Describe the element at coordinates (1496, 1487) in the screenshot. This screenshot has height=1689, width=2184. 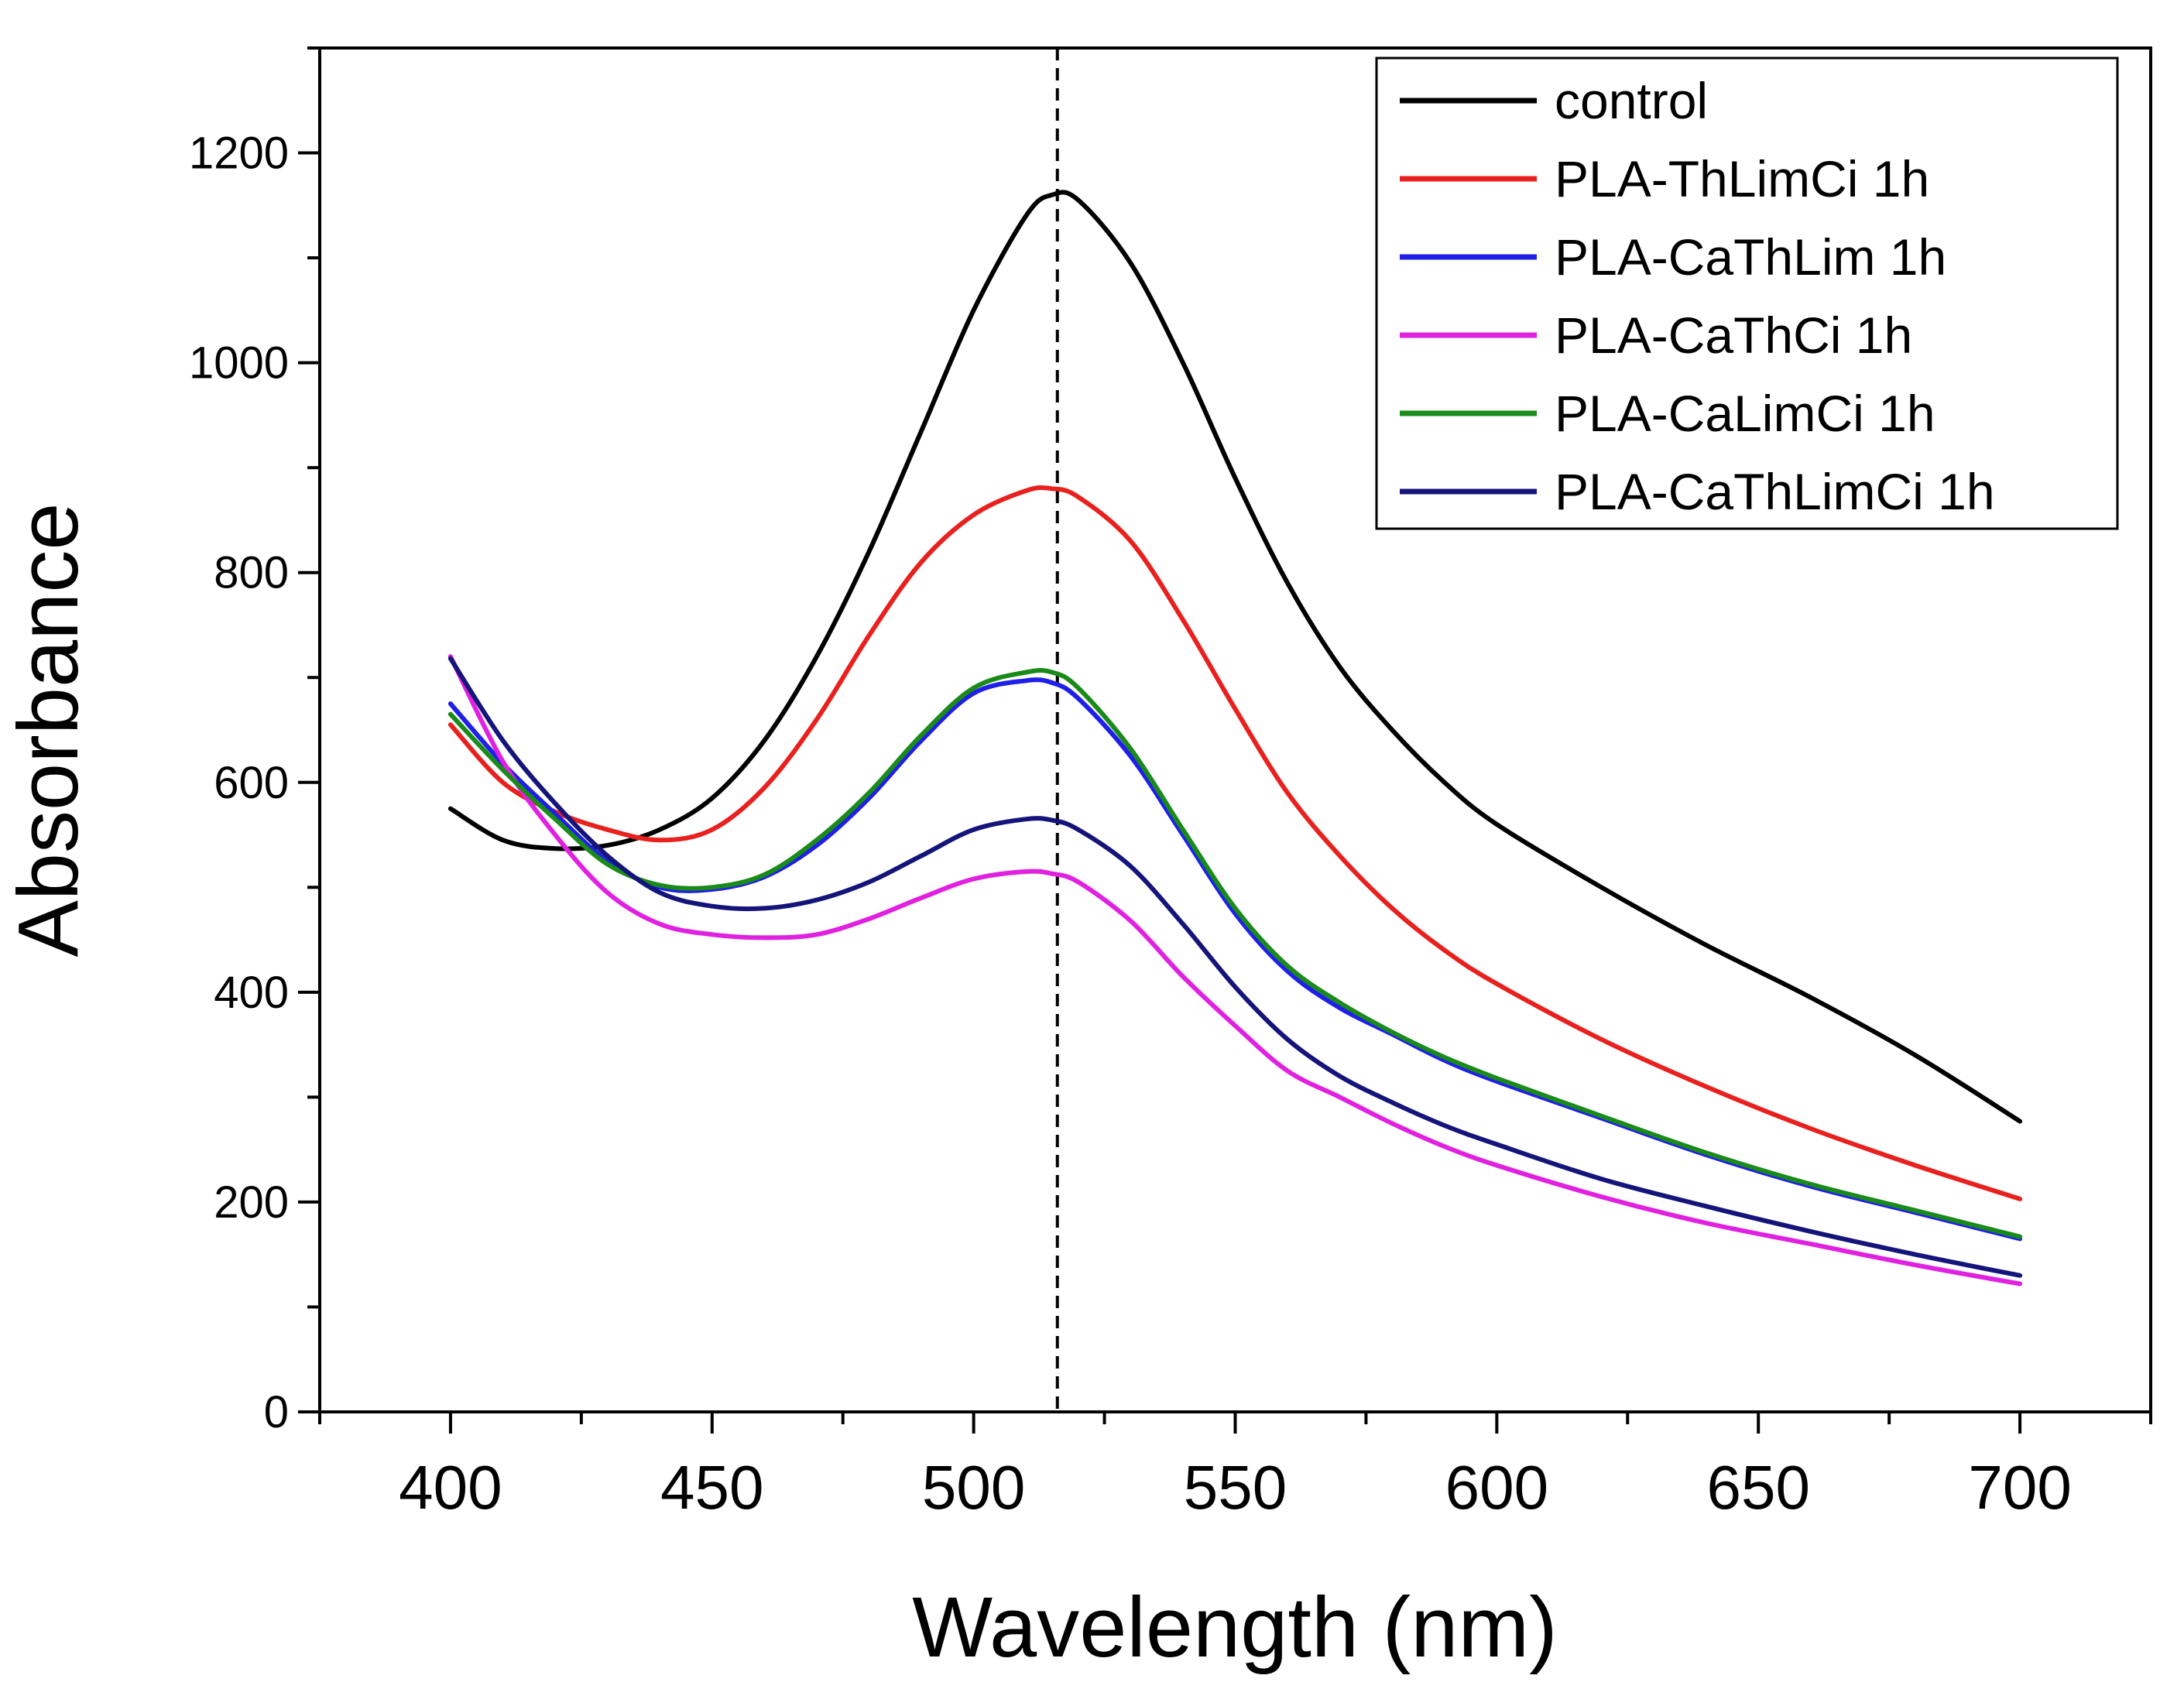
I see `x-tick-label: 600` at that location.